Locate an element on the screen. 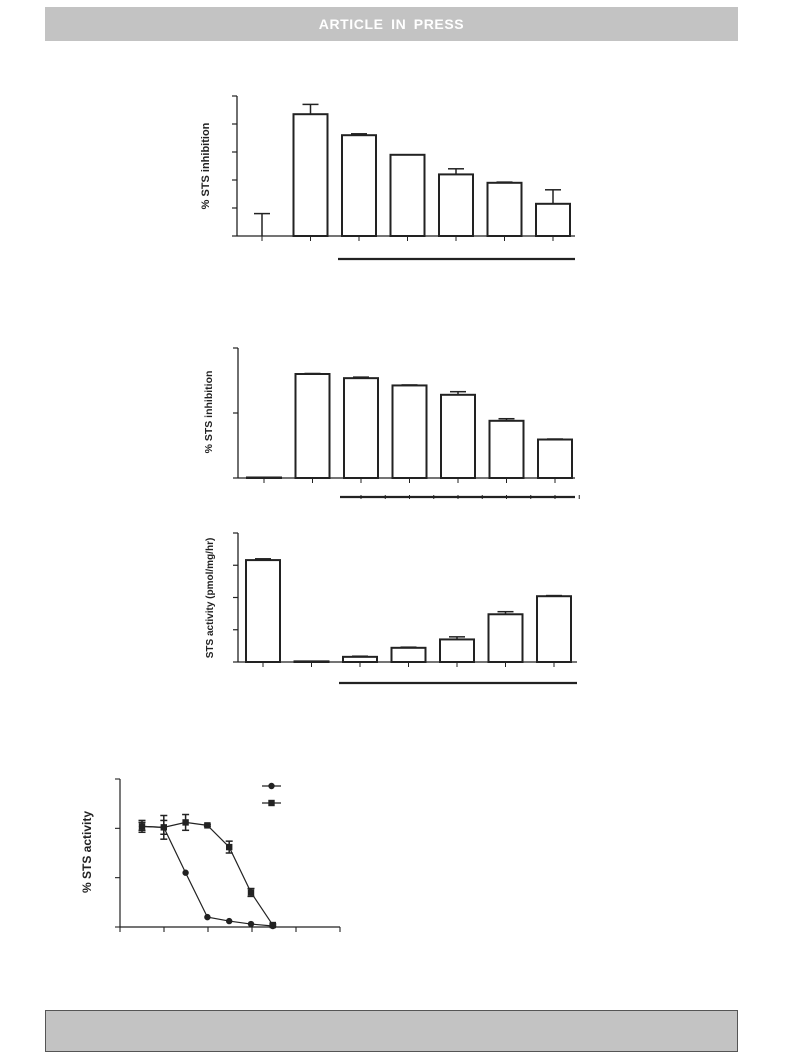 The height and width of the screenshot is (1057, 793). banner-text: ARTICLE IN PRESS is located at coordinates (391, 24).